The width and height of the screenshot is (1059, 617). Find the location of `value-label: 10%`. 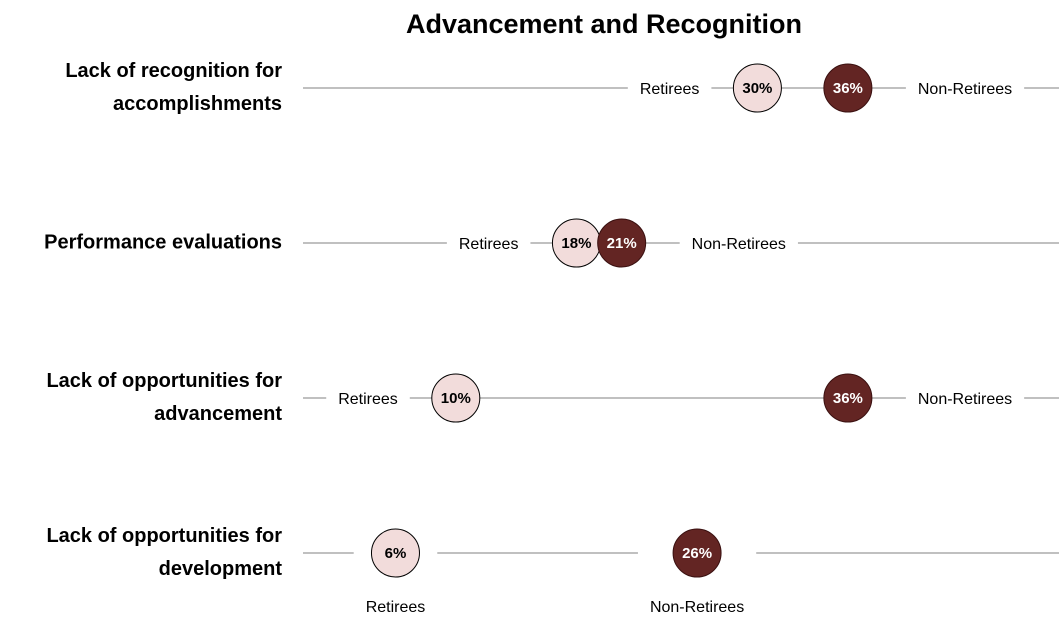

value-label: 10% is located at coordinates (456, 398).